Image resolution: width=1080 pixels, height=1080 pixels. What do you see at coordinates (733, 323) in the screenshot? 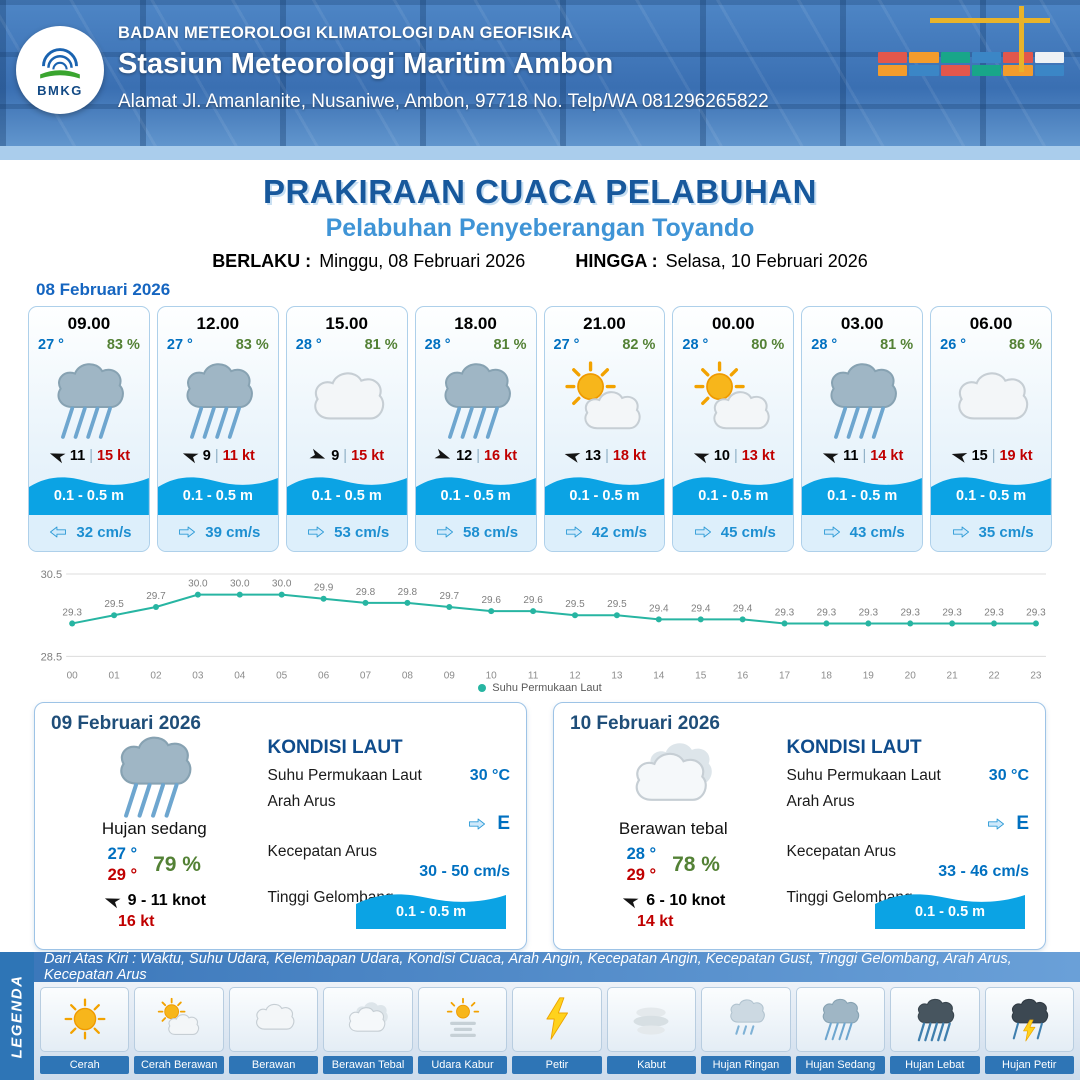
I see `forecast-time: 00.00` at bounding box center [733, 323].